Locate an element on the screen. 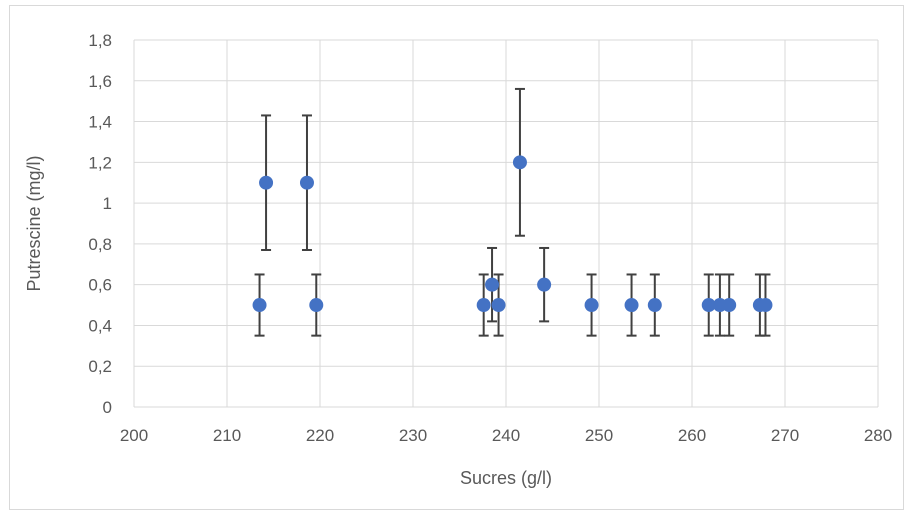 The width and height of the screenshot is (913, 517). y-tick-label: 0,2 is located at coordinates (100, 366).